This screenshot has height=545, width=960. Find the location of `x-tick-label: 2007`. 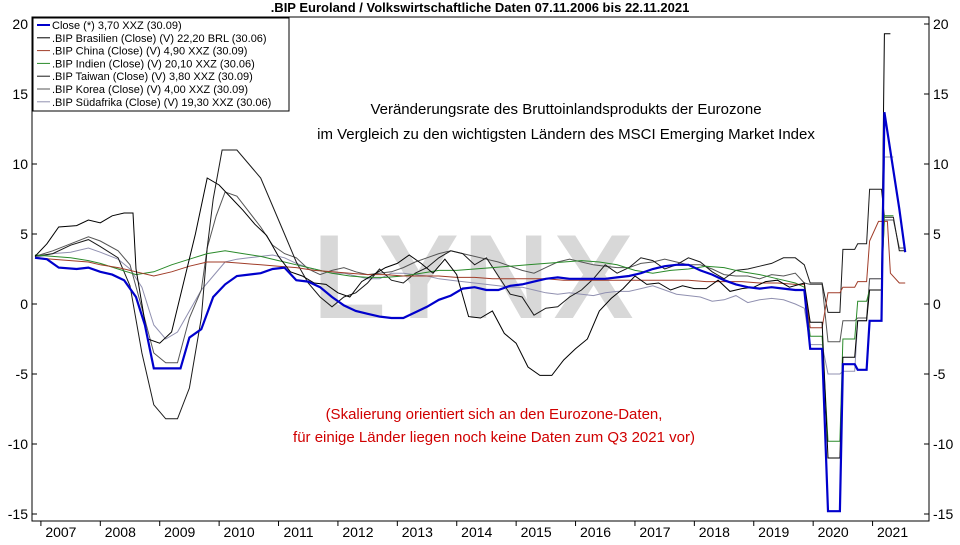

x-tick-label: 2007 is located at coordinates (60, 532).